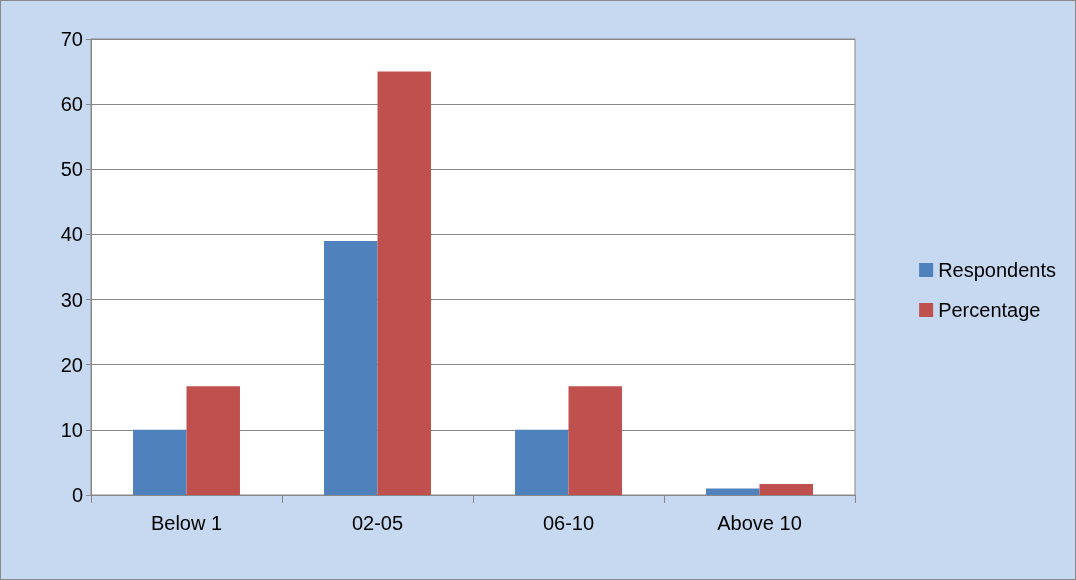 This screenshot has width=1076, height=580. Describe the element at coordinates (186, 523) in the screenshot. I see `x-tick-label: Below 1` at that location.